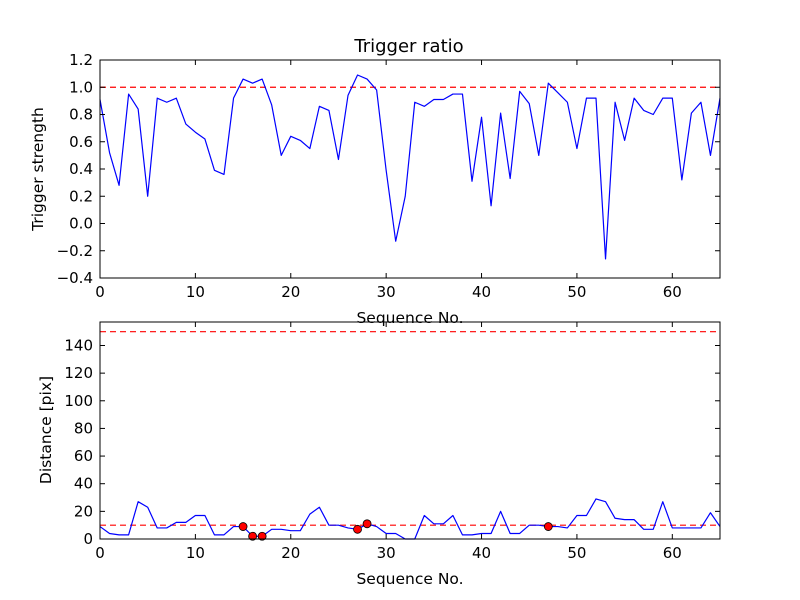 Image resolution: width=800 pixels, height=600 pixels. I want to click on y-tick-label: 1.0, so click(81, 87).